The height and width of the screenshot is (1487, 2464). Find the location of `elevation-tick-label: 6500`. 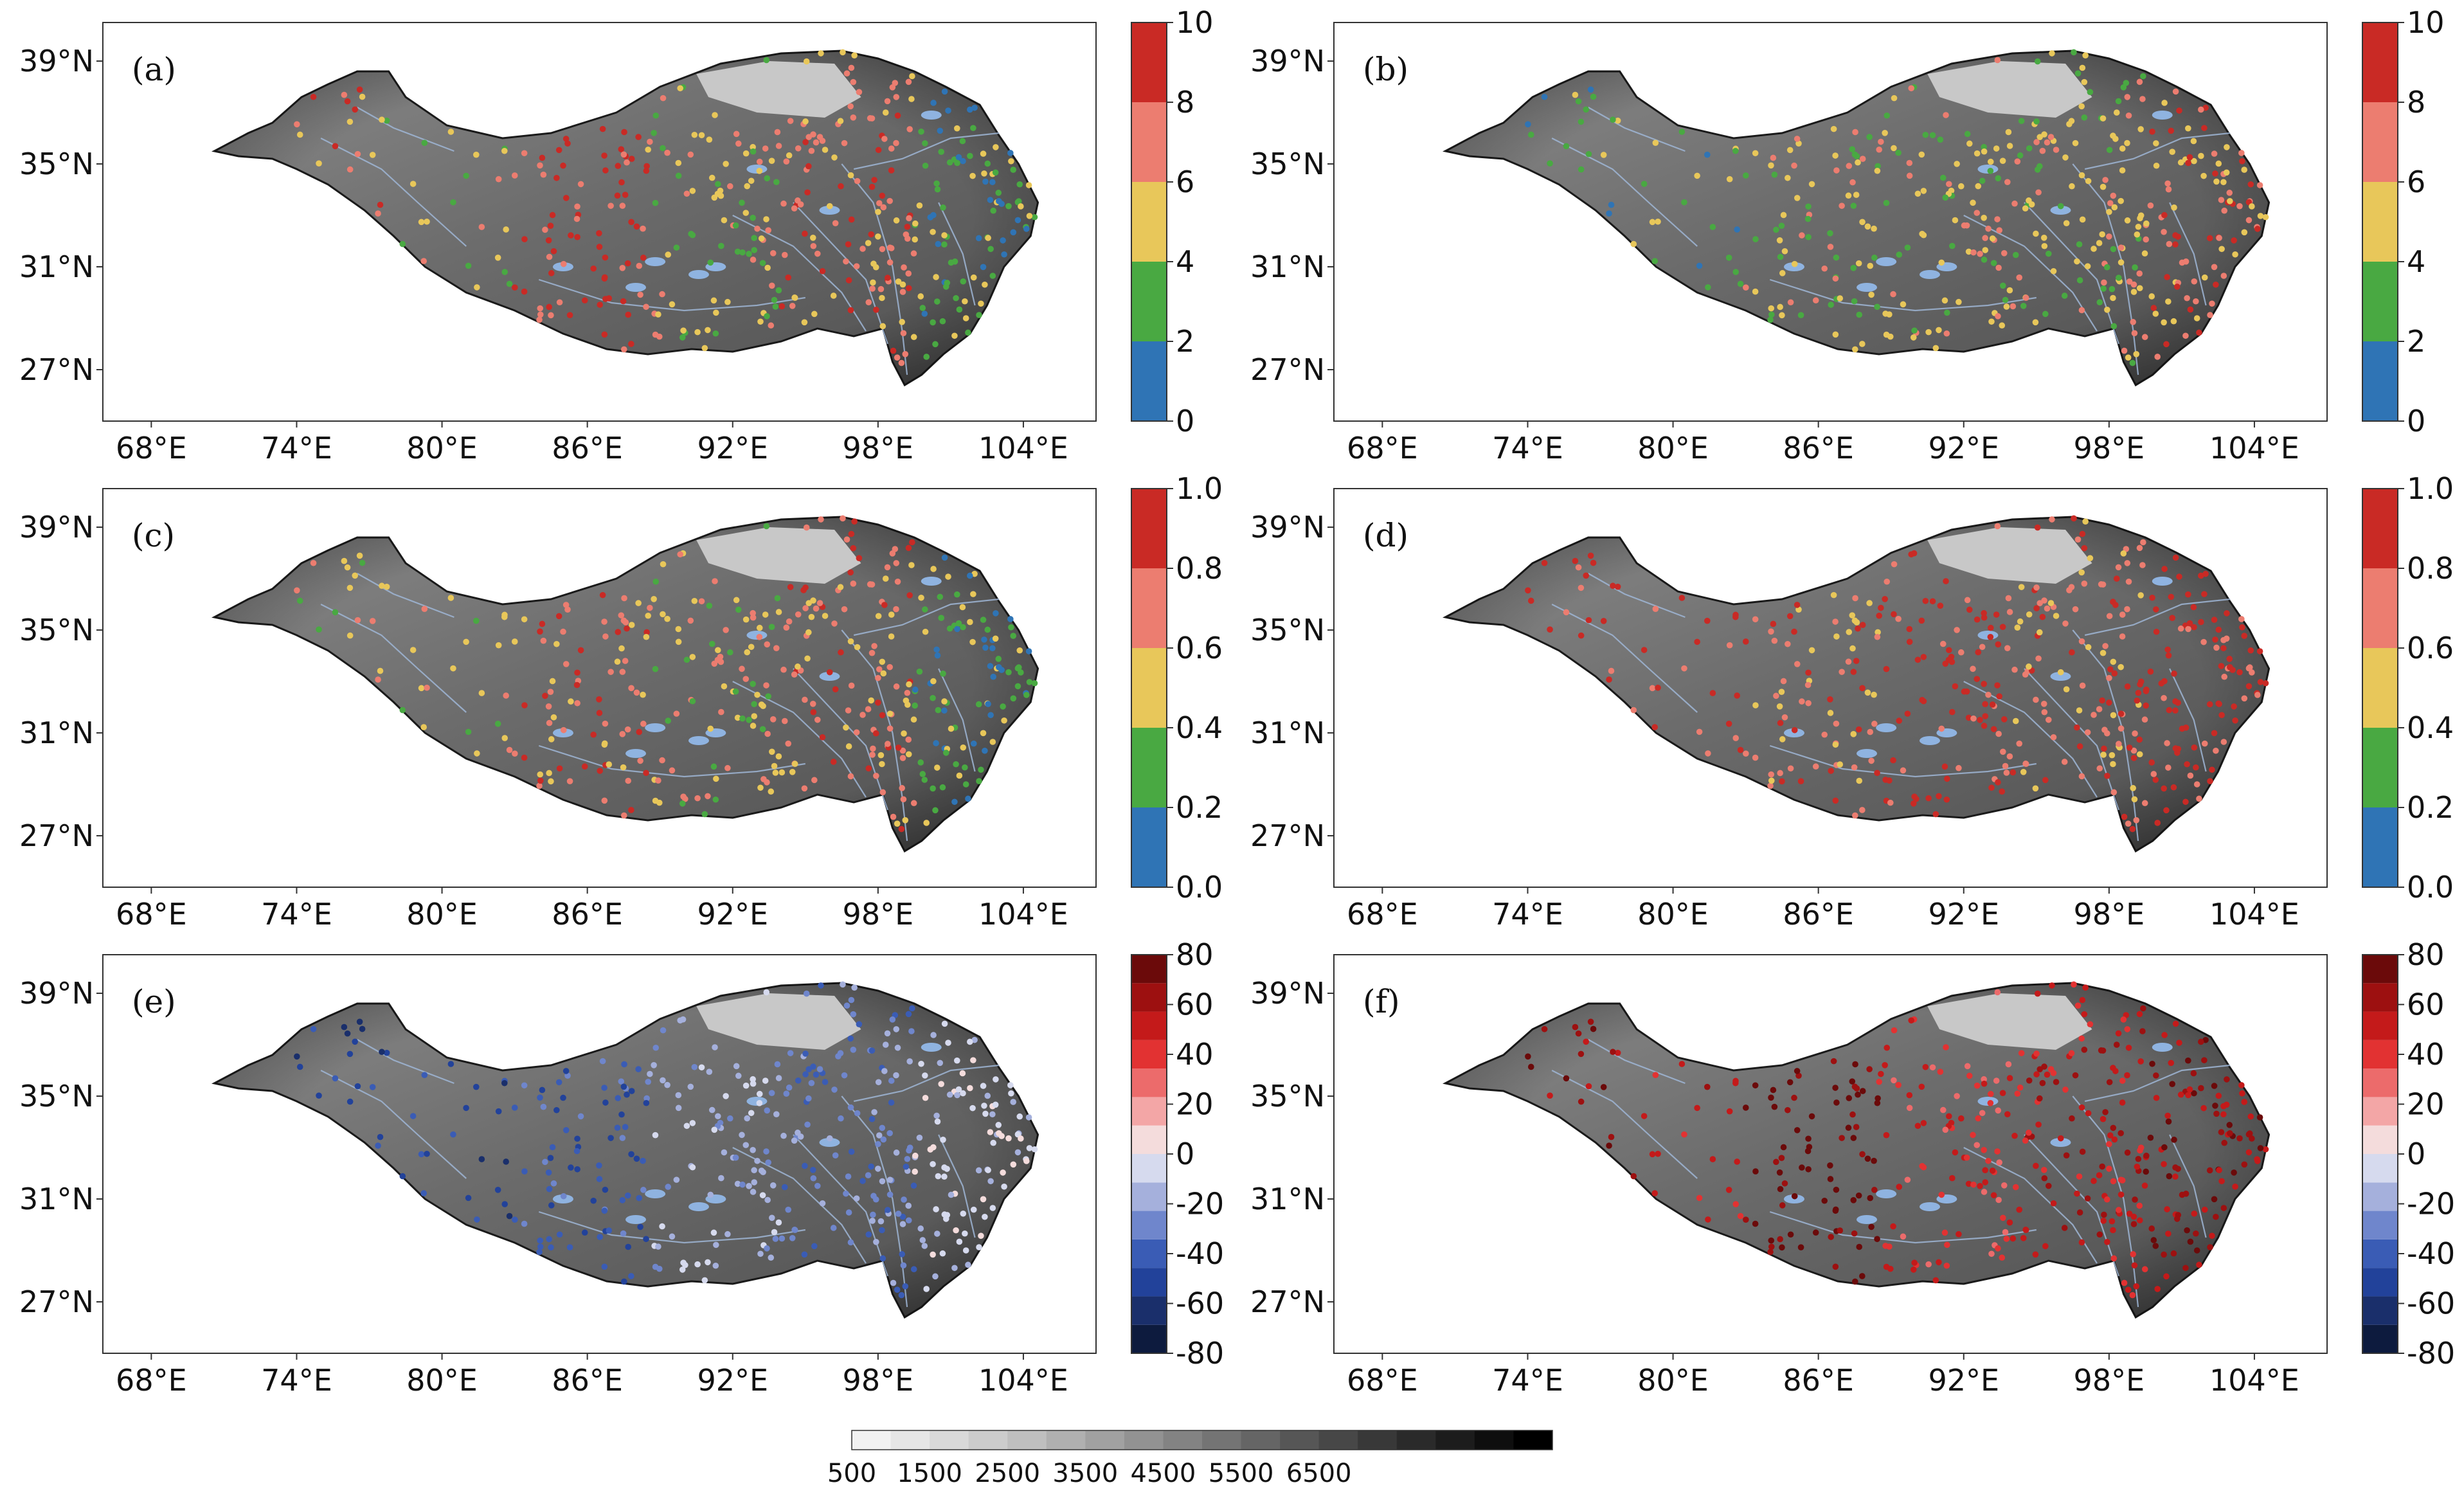

elevation-tick-label: 6500 is located at coordinates (1319, 1473).